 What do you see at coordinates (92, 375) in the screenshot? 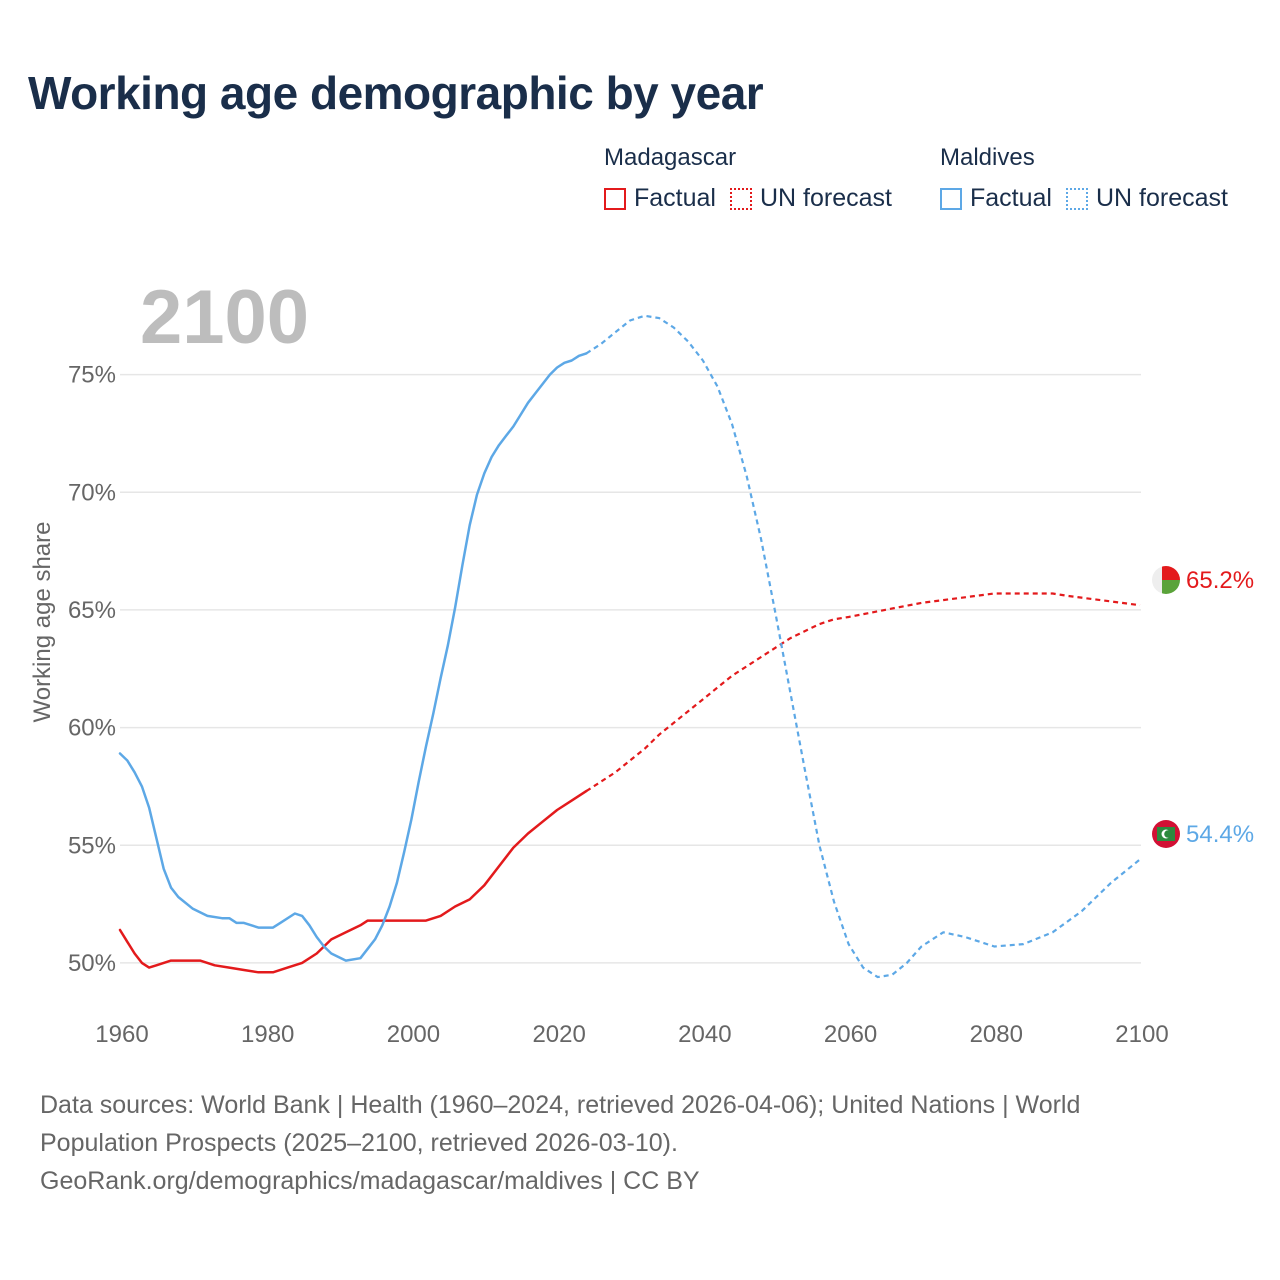
I see `y-tick-label: 75%` at bounding box center [92, 375].